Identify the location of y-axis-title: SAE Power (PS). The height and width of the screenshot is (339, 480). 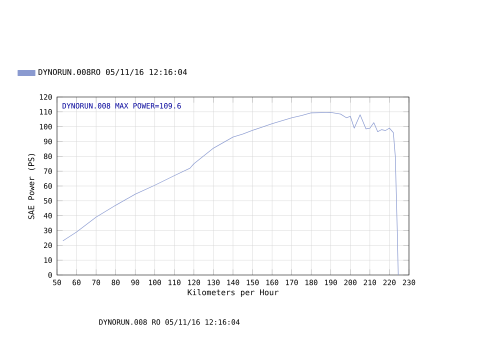
(32, 187).